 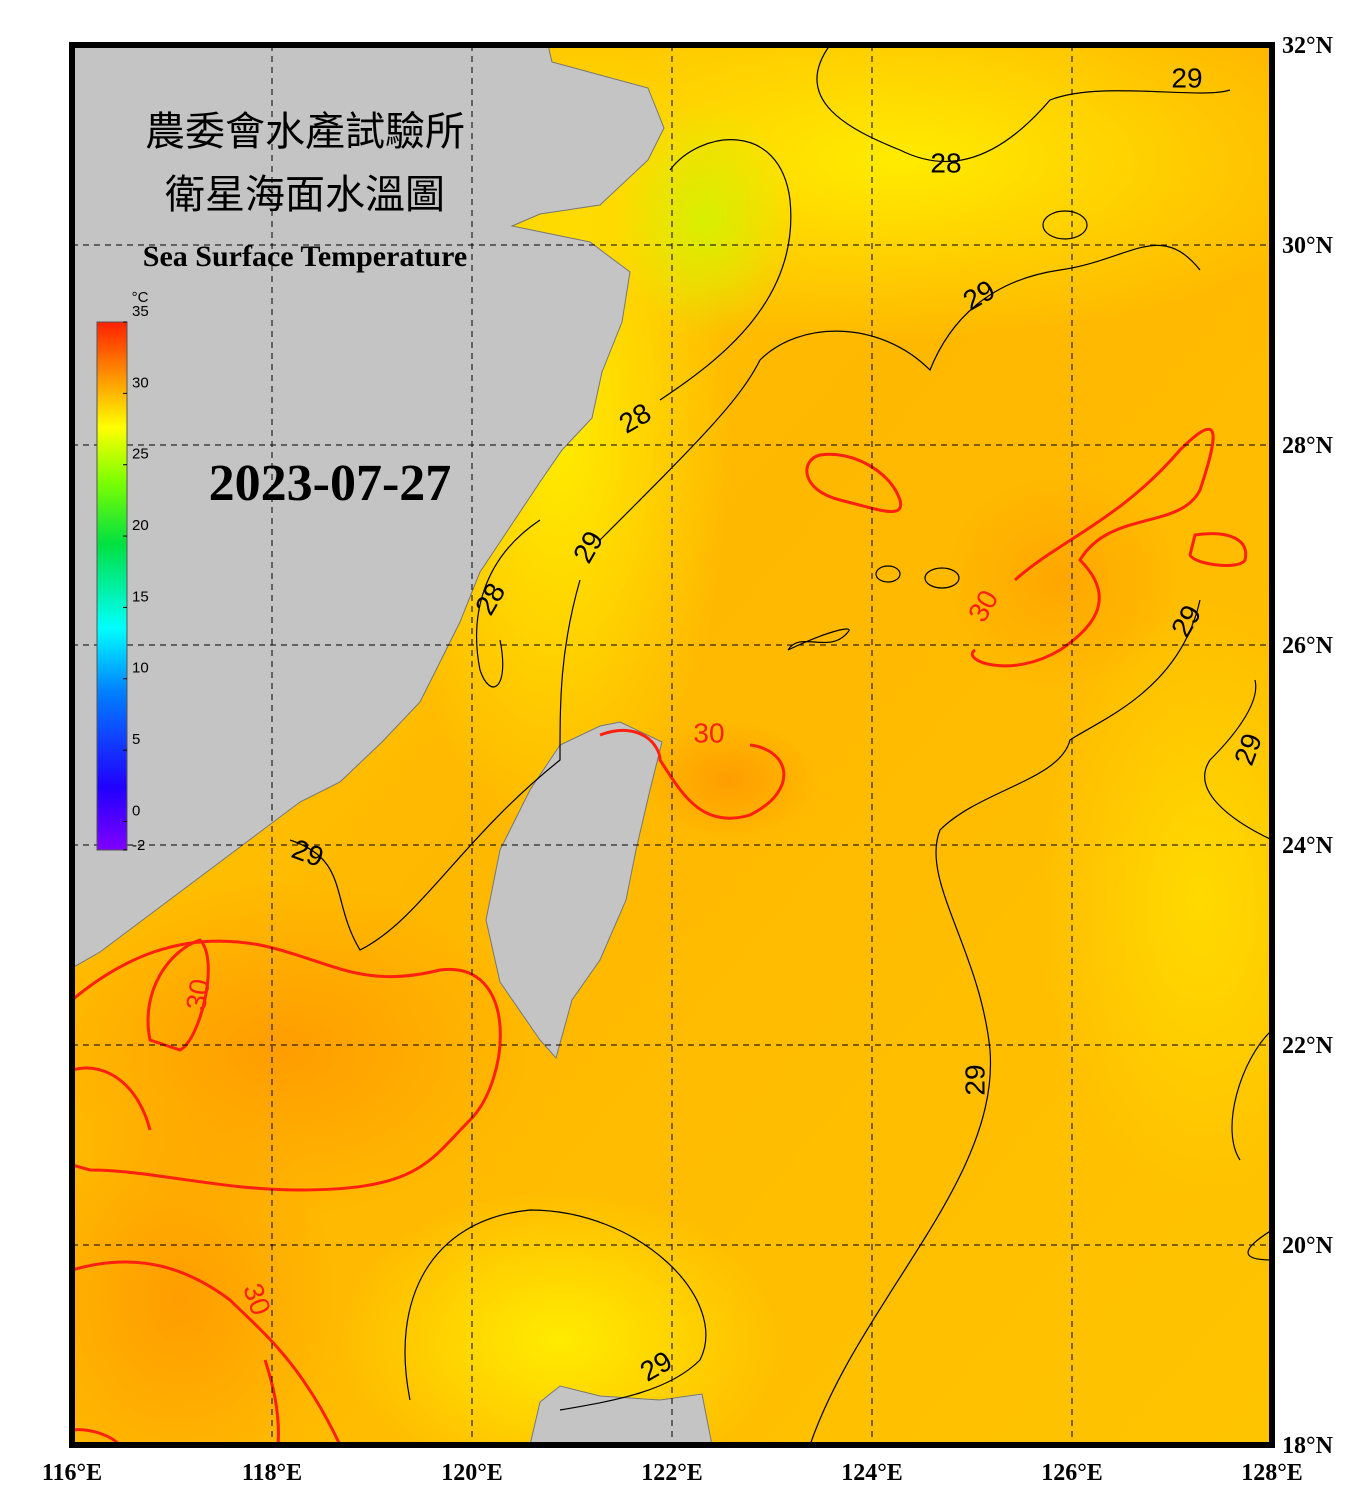 What do you see at coordinates (1308, 846) in the screenshot?
I see `lat-label: 24°N` at bounding box center [1308, 846].